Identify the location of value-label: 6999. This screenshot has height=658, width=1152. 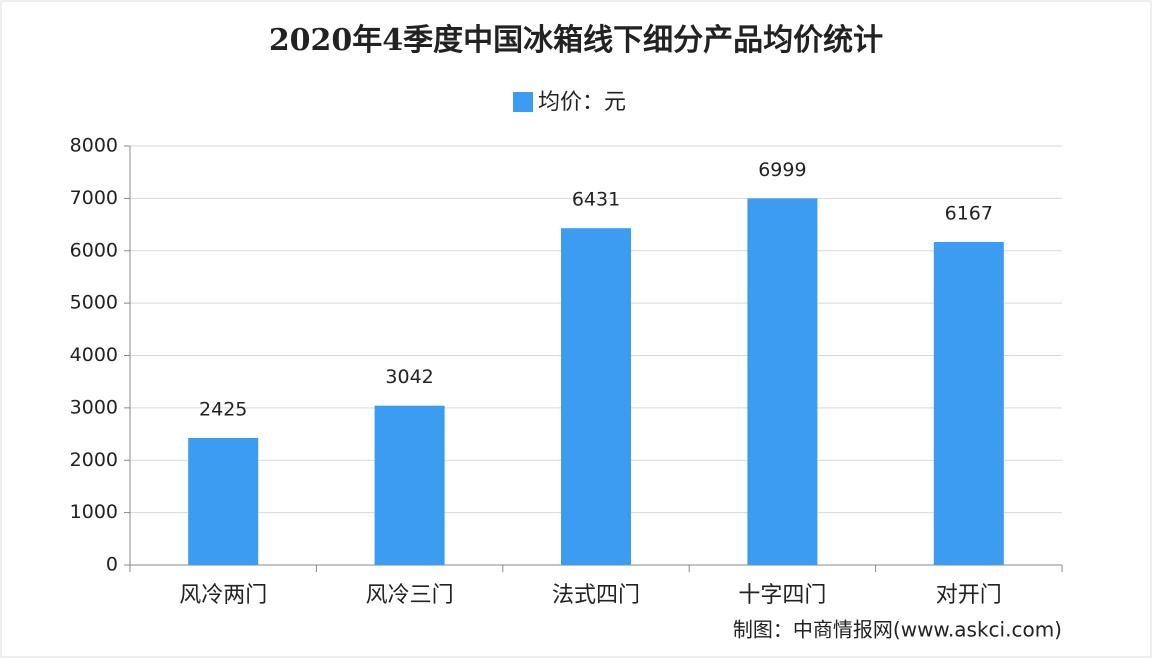
(782, 170).